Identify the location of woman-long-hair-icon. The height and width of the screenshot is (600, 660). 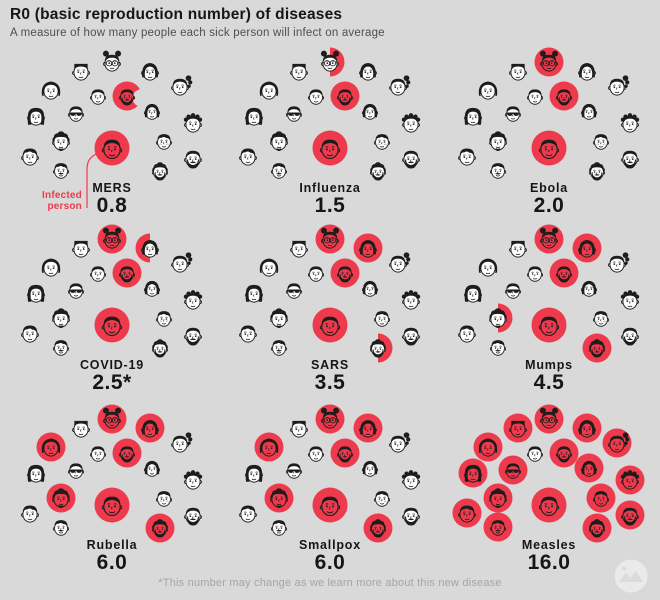
(36, 473).